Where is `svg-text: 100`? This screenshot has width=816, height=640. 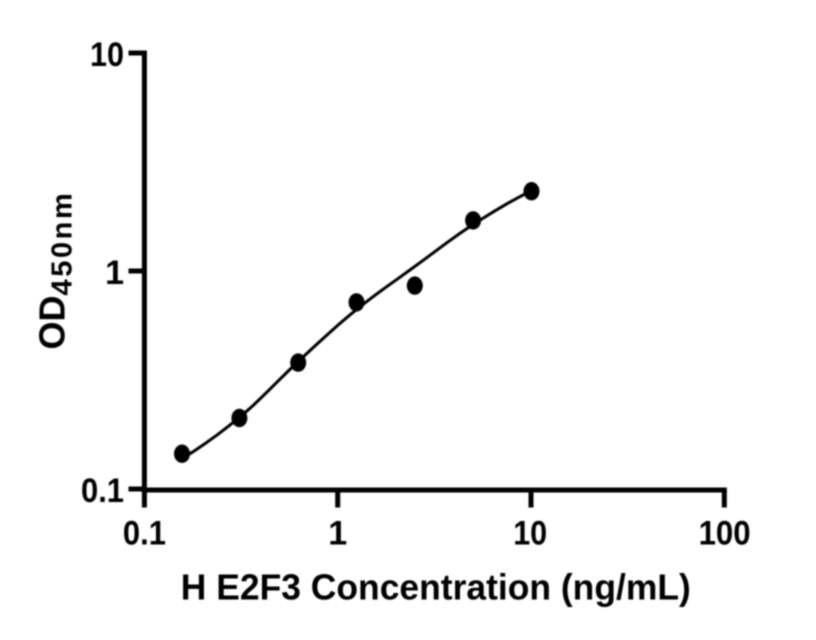 svg-text: 100 is located at coordinates (725, 534).